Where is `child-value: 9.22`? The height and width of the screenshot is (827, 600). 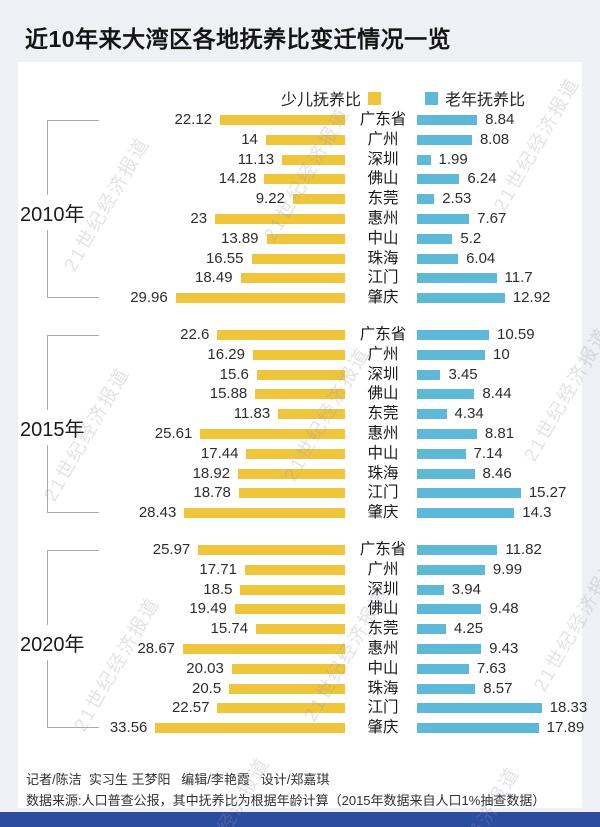
child-value: 9.22 is located at coordinates (270, 199).